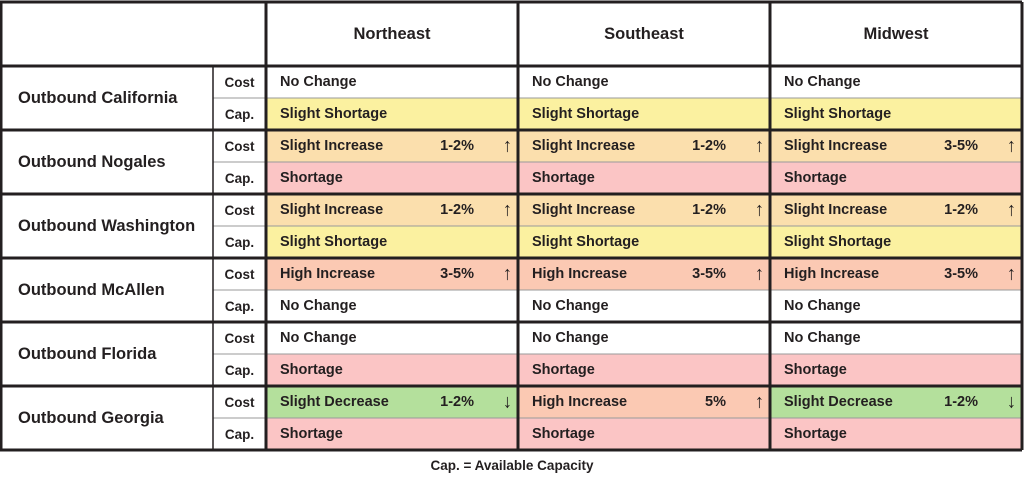  What do you see at coordinates (107, 225) in the screenshot?
I see `lane-label: Outbound Washington` at bounding box center [107, 225].